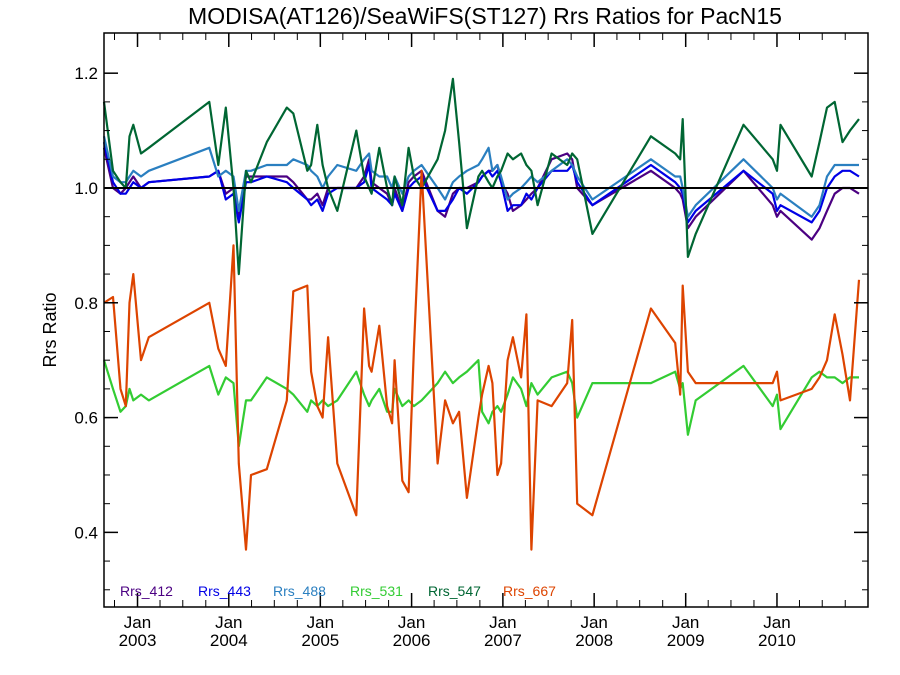  I want to click on y-tick-label: 0.4, so click(86, 532).